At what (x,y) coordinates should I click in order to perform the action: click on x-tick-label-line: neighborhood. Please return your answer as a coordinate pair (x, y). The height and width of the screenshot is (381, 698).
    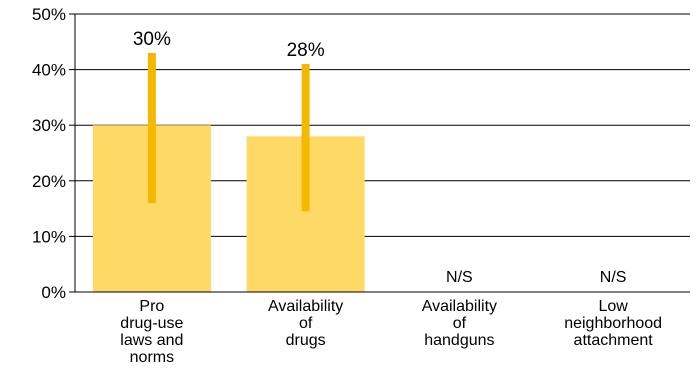
    Looking at the image, I should click on (613, 323).